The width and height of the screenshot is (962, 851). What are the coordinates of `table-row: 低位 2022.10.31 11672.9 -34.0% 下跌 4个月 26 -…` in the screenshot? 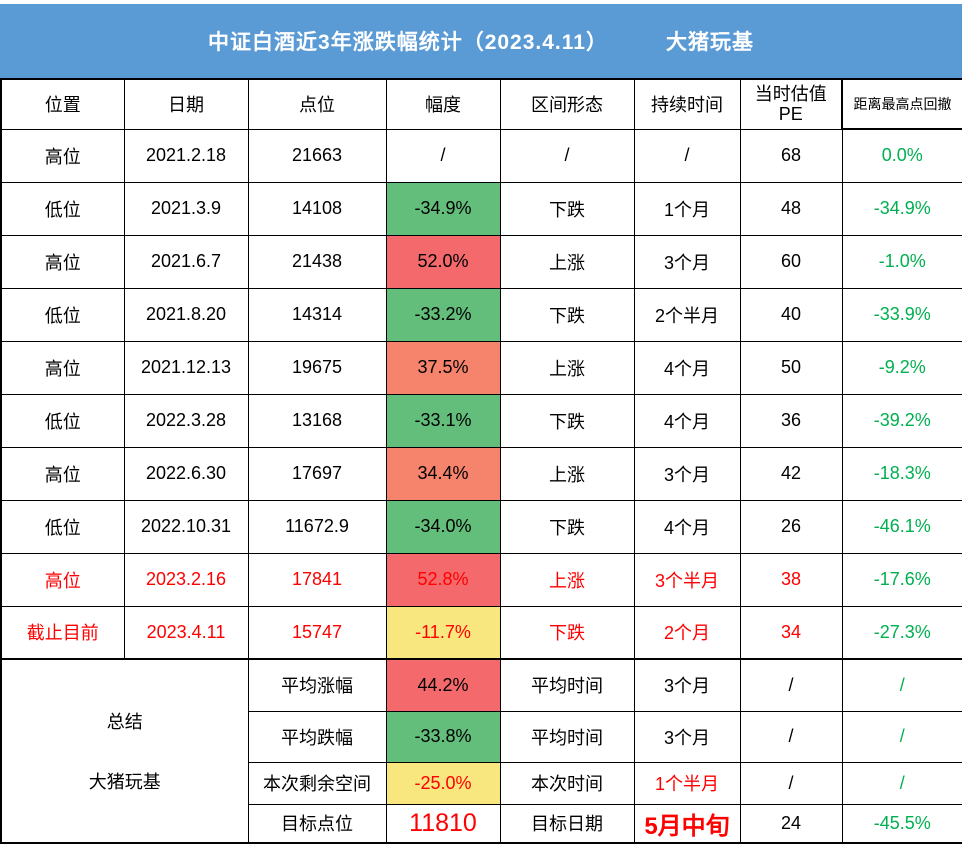 It's located at (481, 526).